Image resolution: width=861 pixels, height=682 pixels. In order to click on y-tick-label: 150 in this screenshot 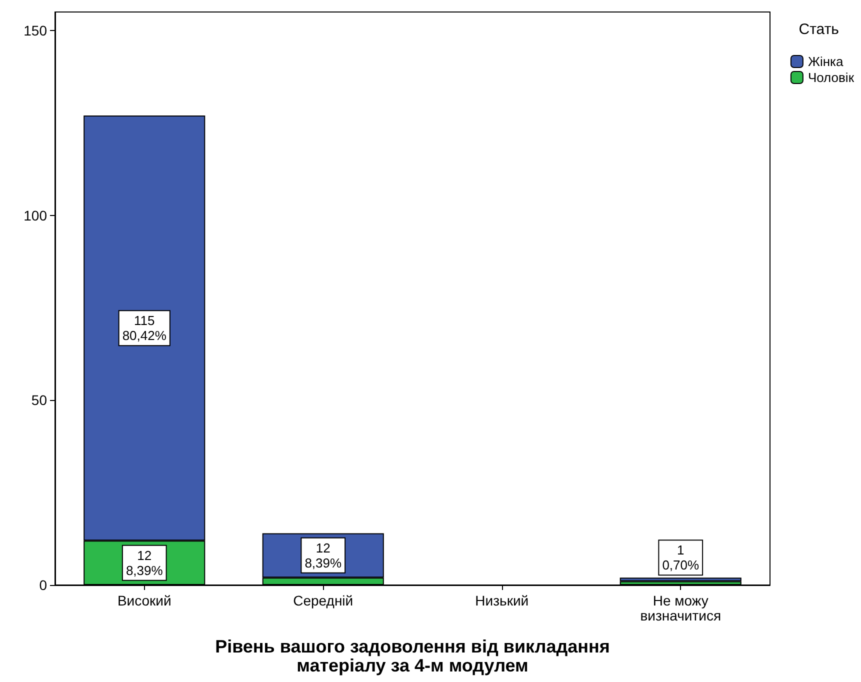, I will do `click(36, 30)`.